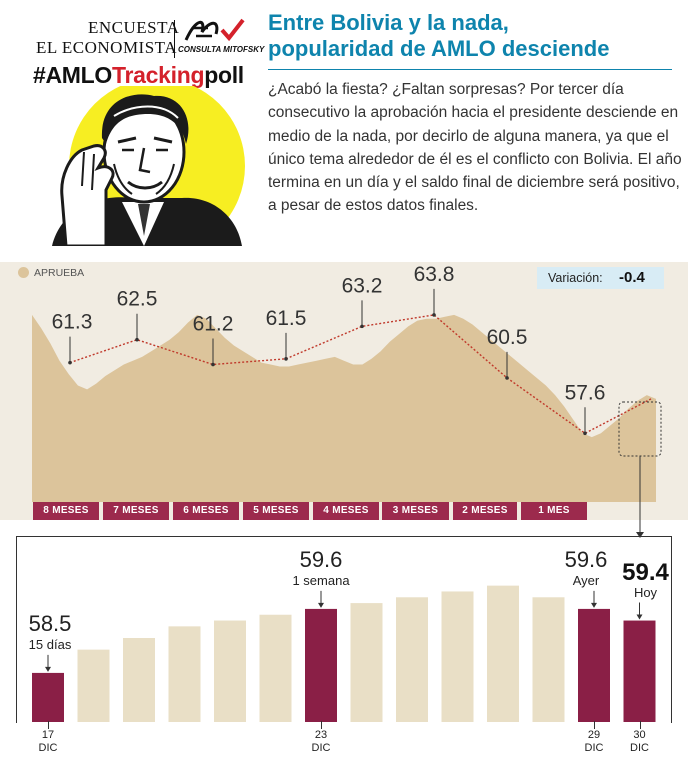 The image size is (688, 768). Describe the element at coordinates (72, 322) in the screenshot. I see `marker-value-label: 61.3` at that location.